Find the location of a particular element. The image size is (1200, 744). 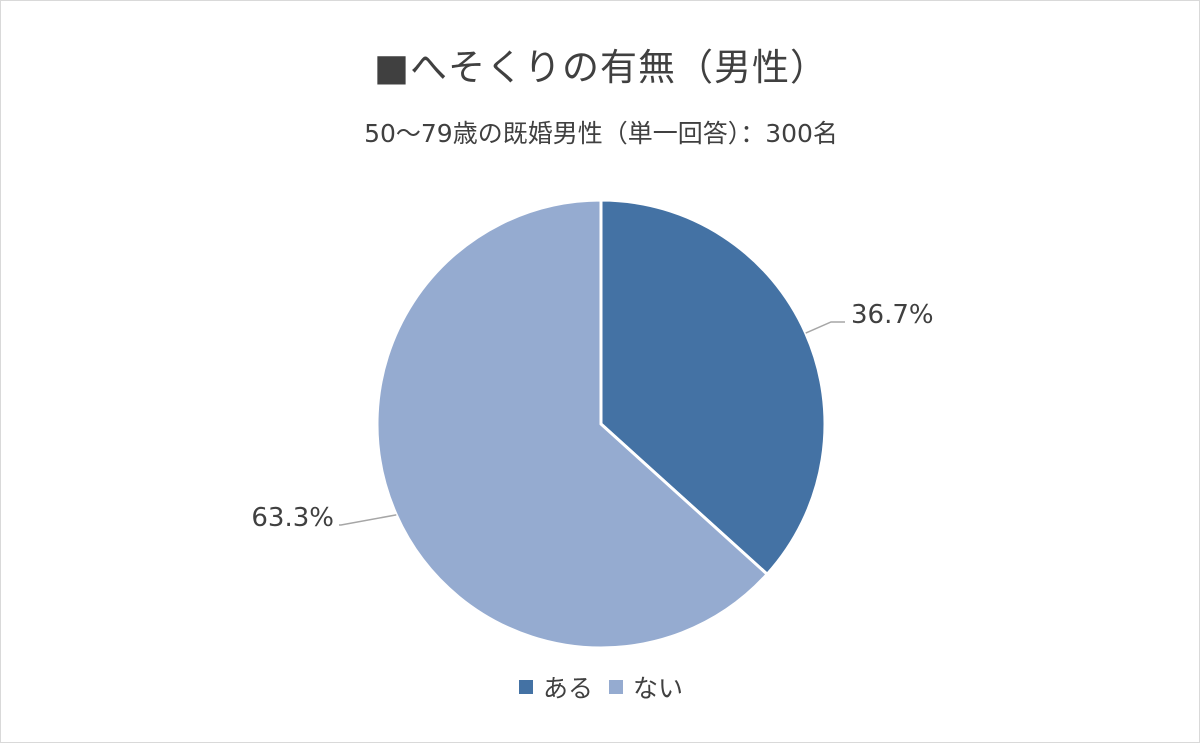

legend-label-nai: ない is located at coordinates (658, 688).